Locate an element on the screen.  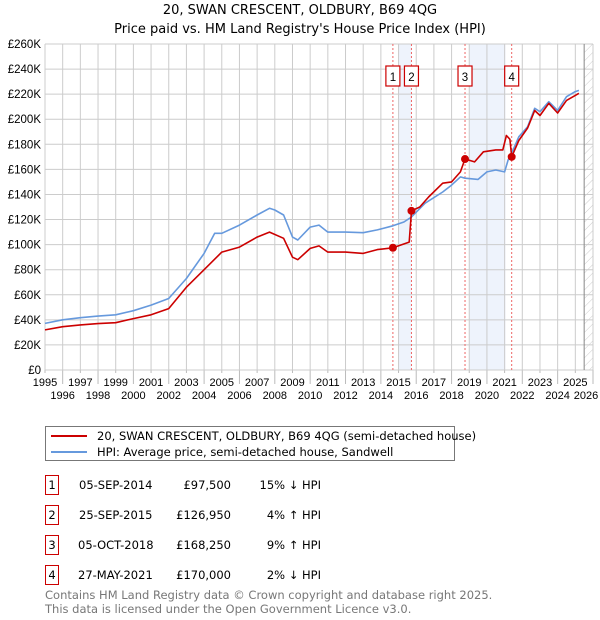
x-tick-label: 2007 is located at coordinates (257, 383).